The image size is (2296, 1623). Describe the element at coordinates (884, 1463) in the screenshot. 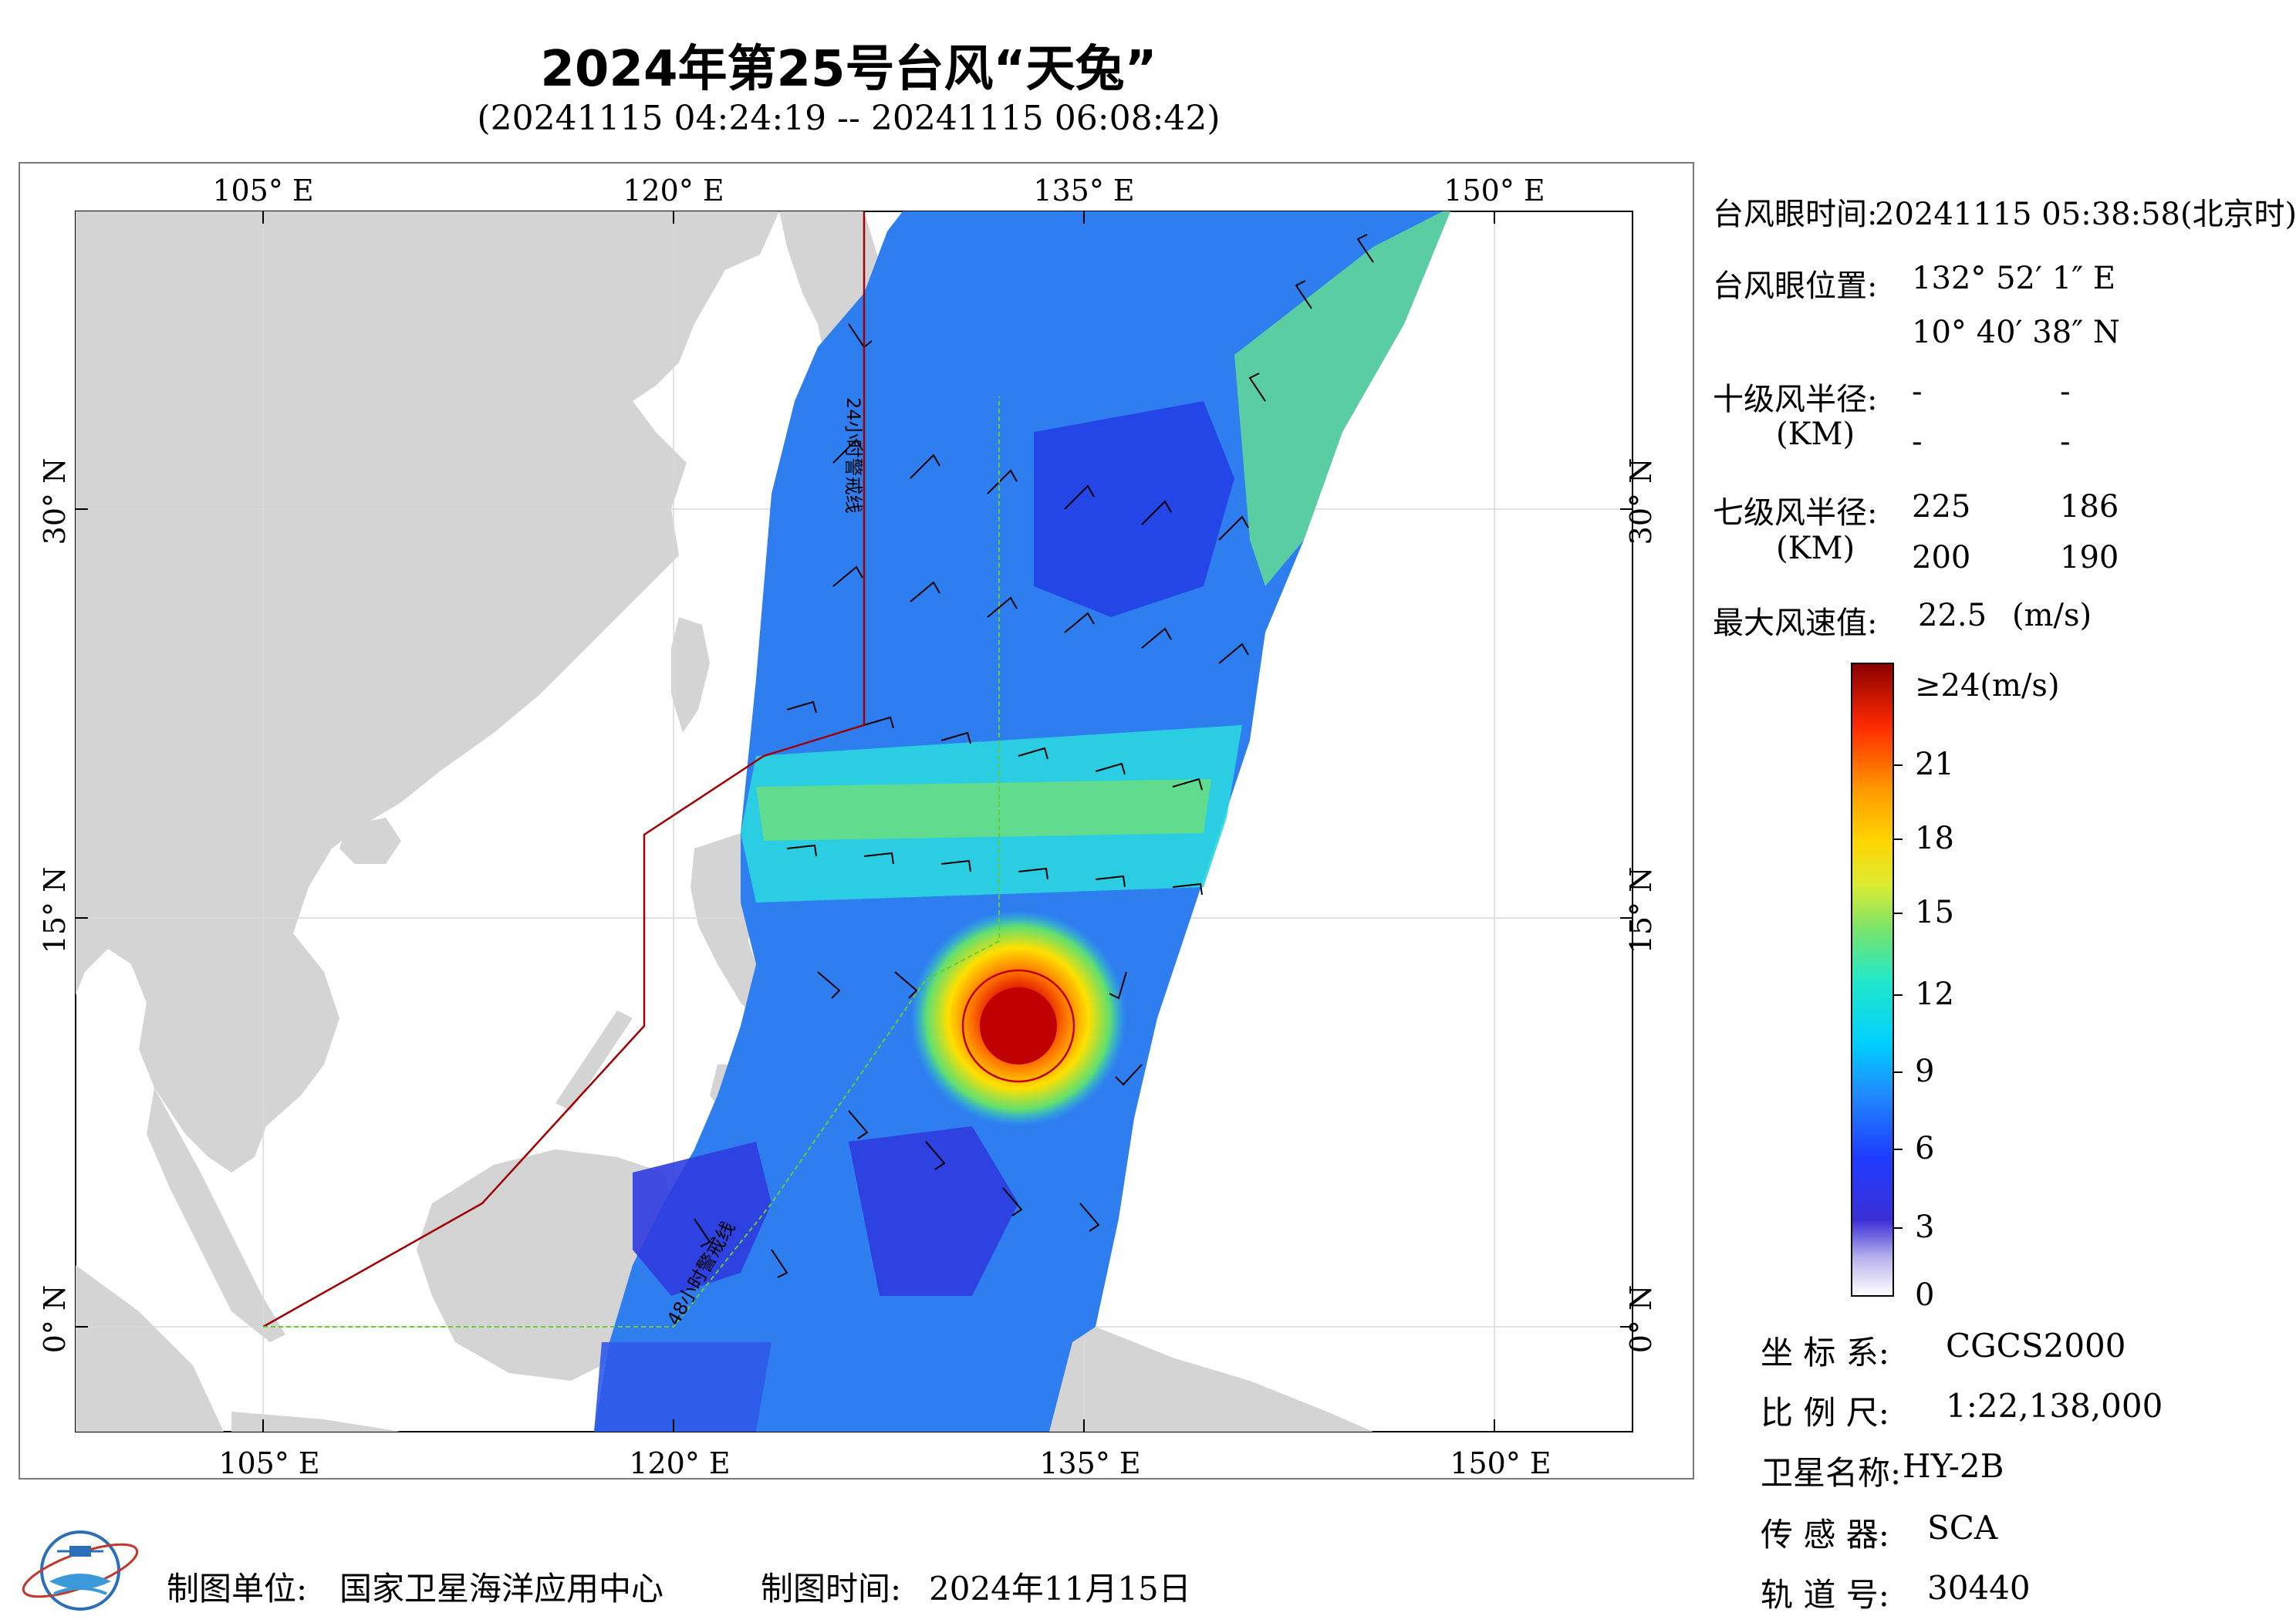

I see `lon-labels-bottom: 105° E 120° E 135° E 150° E` at that location.